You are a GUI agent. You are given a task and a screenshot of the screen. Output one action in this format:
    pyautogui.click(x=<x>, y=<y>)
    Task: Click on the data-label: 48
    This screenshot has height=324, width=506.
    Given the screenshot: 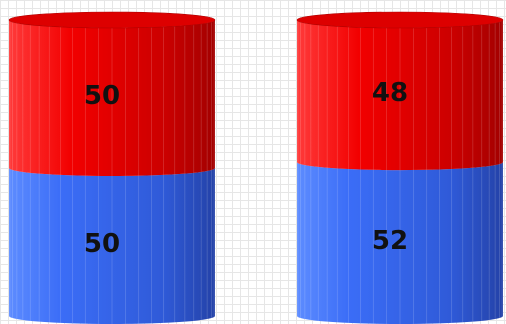 What is the action you would take?
    pyautogui.click(x=390, y=93)
    